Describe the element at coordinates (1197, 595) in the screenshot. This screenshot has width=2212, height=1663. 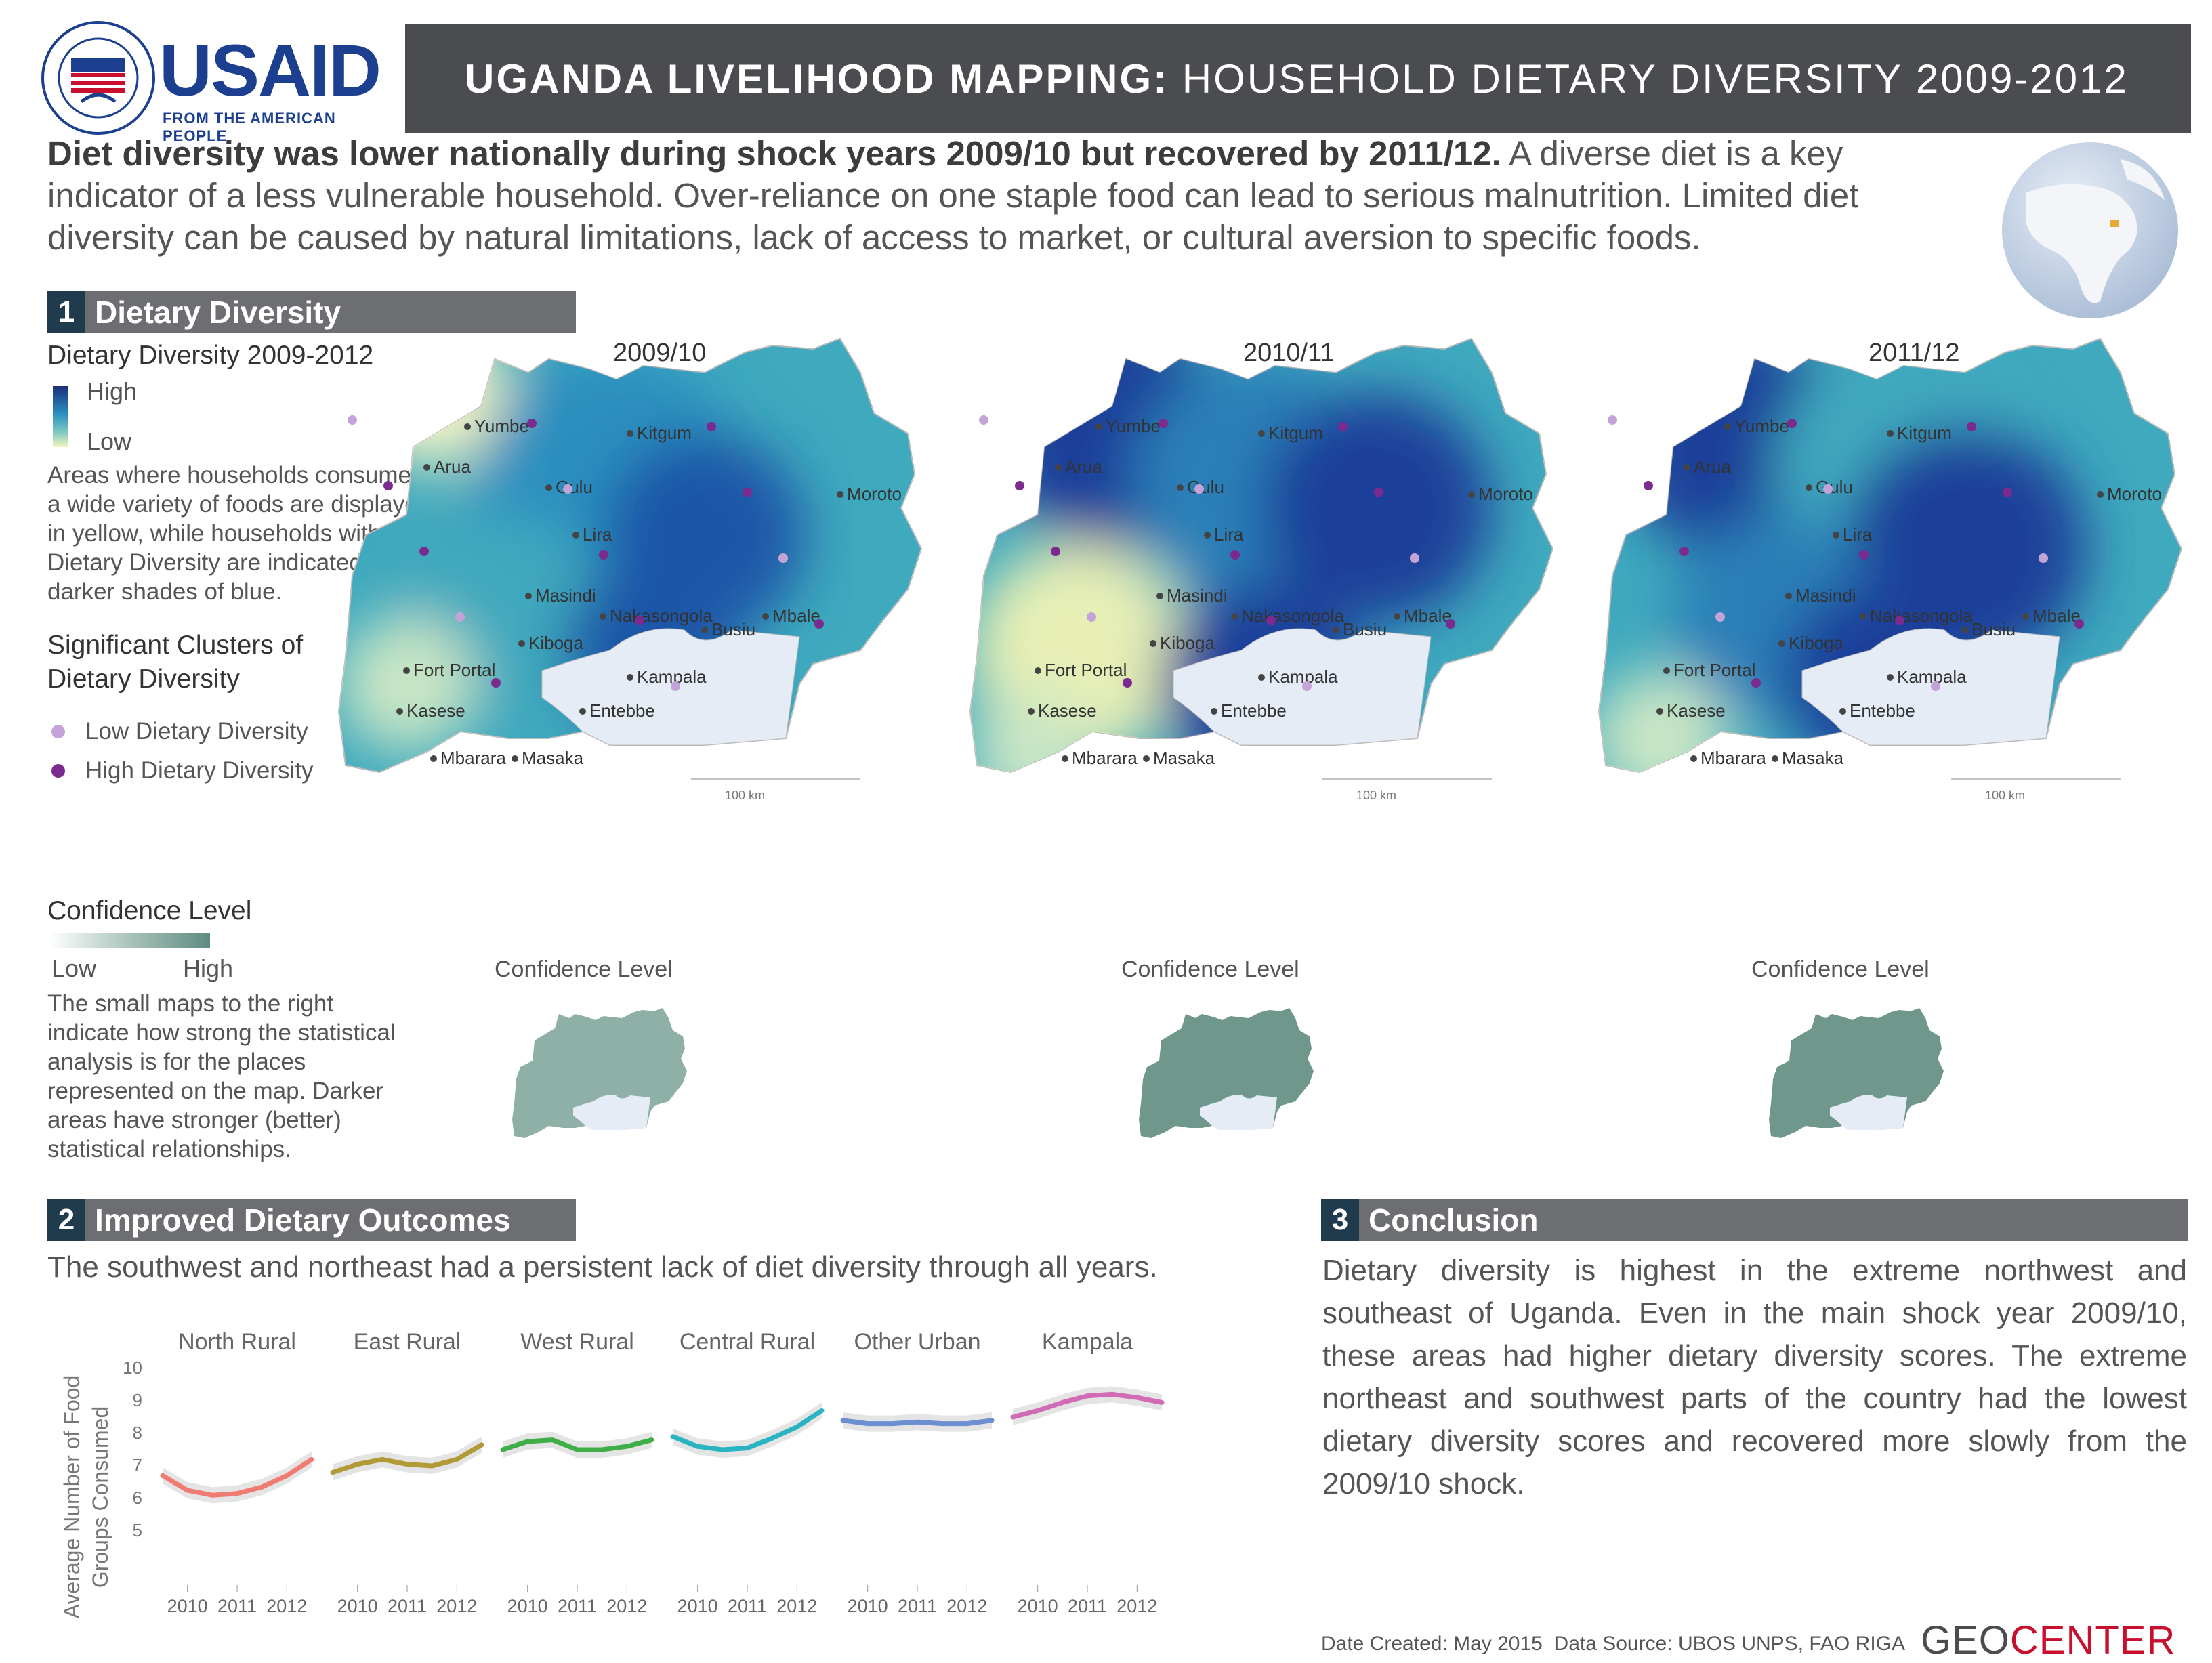
I see `city-label: Masindi` at that location.